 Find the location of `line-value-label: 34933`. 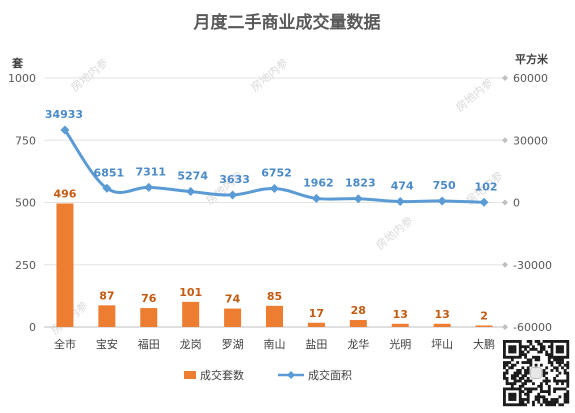

line-value-label: 34933 is located at coordinates (64, 114).